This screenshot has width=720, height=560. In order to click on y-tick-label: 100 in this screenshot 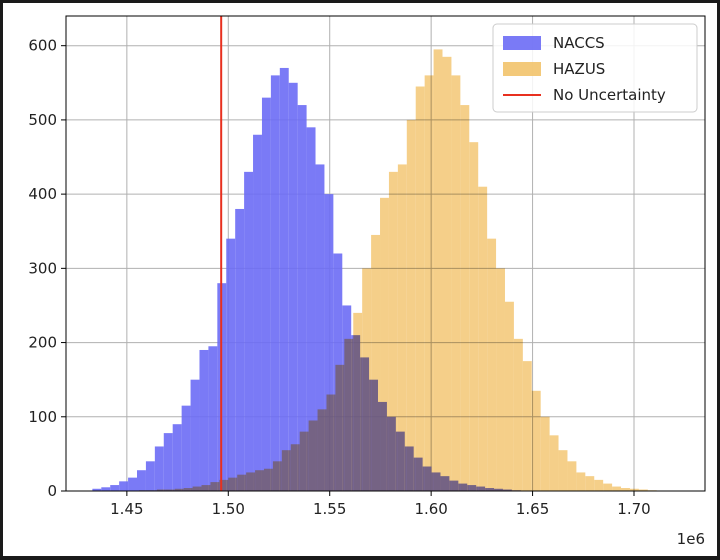, I will do `click(42, 417)`.